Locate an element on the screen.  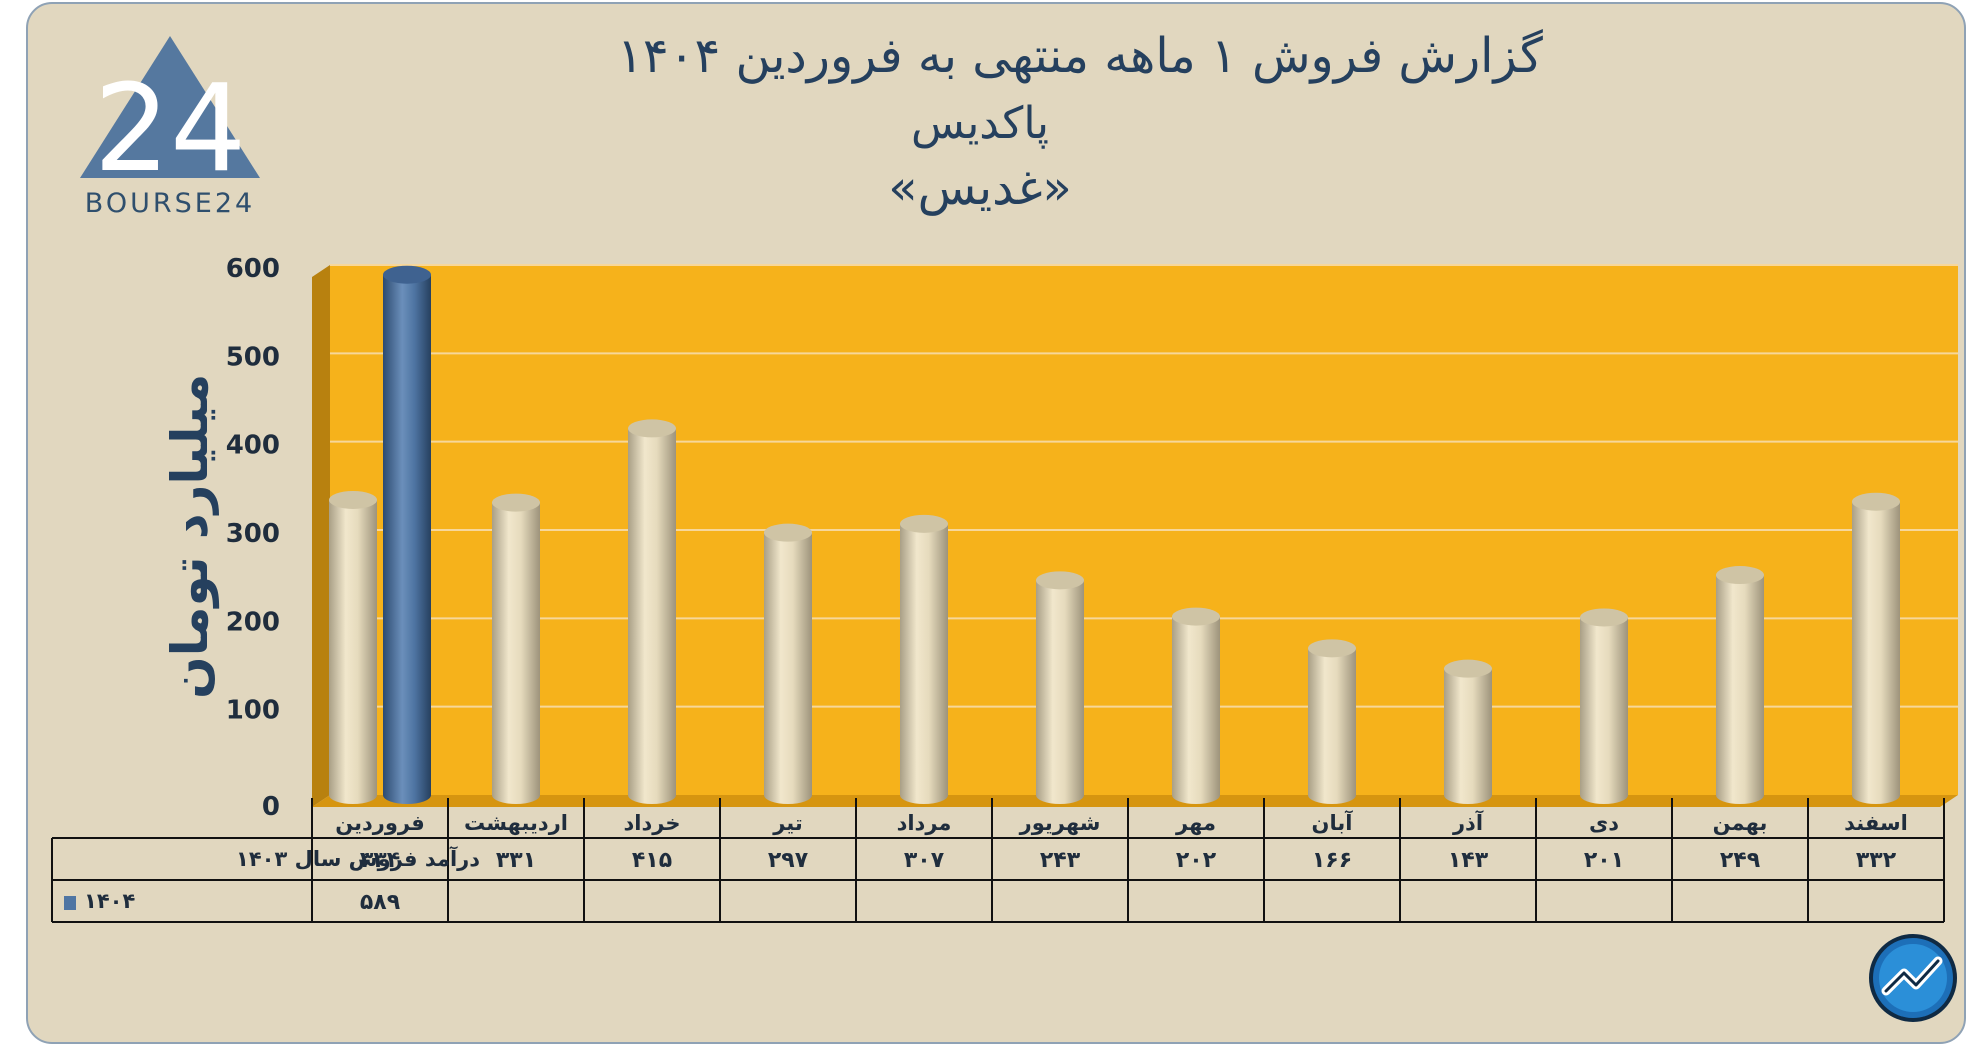
month-label: مرداد is located at coordinates (924, 823).